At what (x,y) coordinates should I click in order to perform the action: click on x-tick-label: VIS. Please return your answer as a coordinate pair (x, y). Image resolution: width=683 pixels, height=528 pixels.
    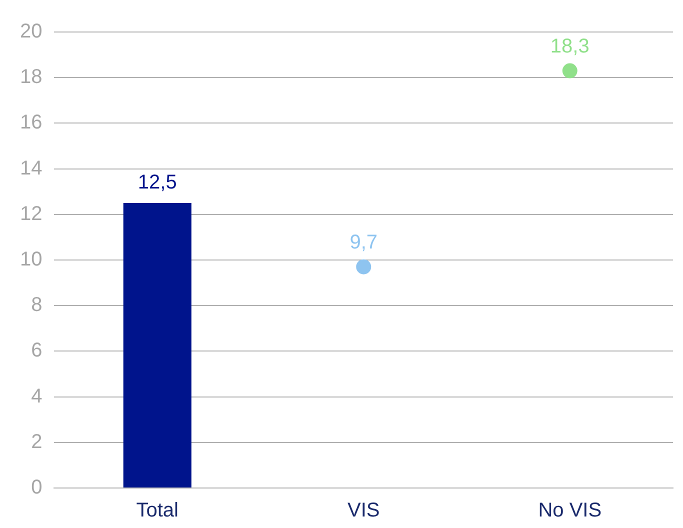
    Looking at the image, I should click on (364, 511).